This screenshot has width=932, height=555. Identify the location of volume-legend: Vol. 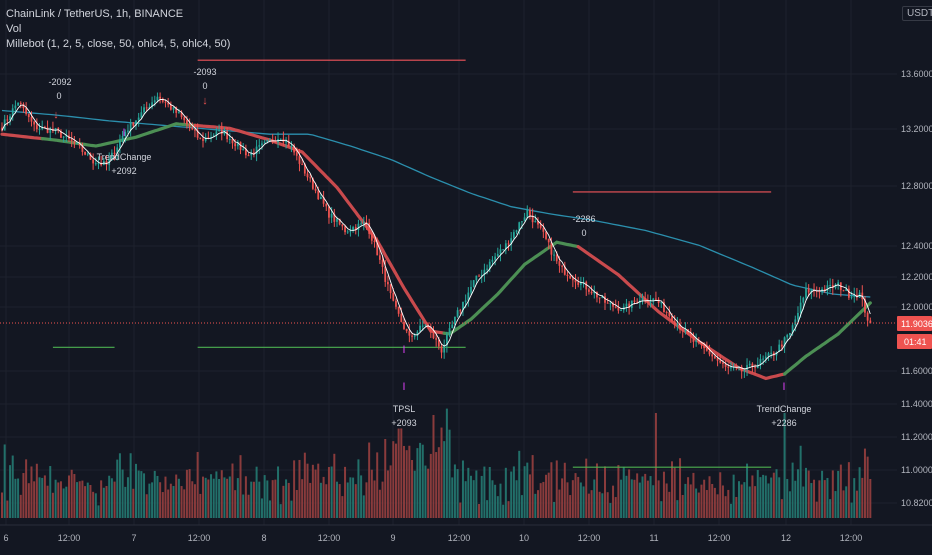
(14, 29).